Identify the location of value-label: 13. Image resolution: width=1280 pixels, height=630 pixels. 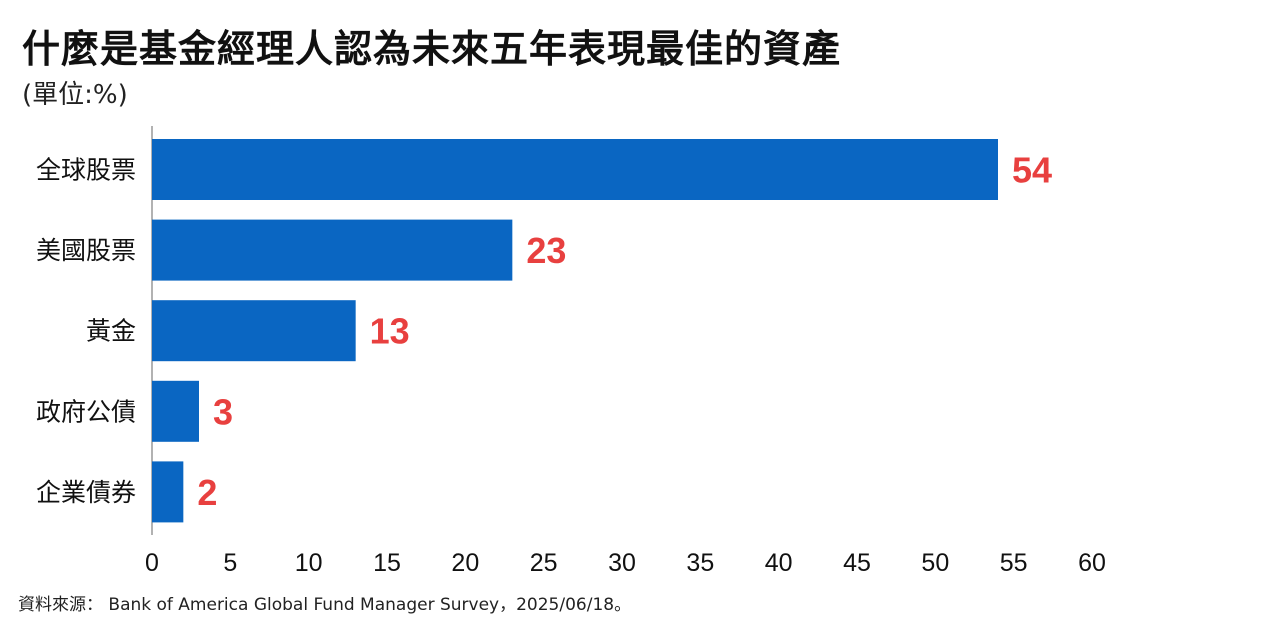
(390, 331).